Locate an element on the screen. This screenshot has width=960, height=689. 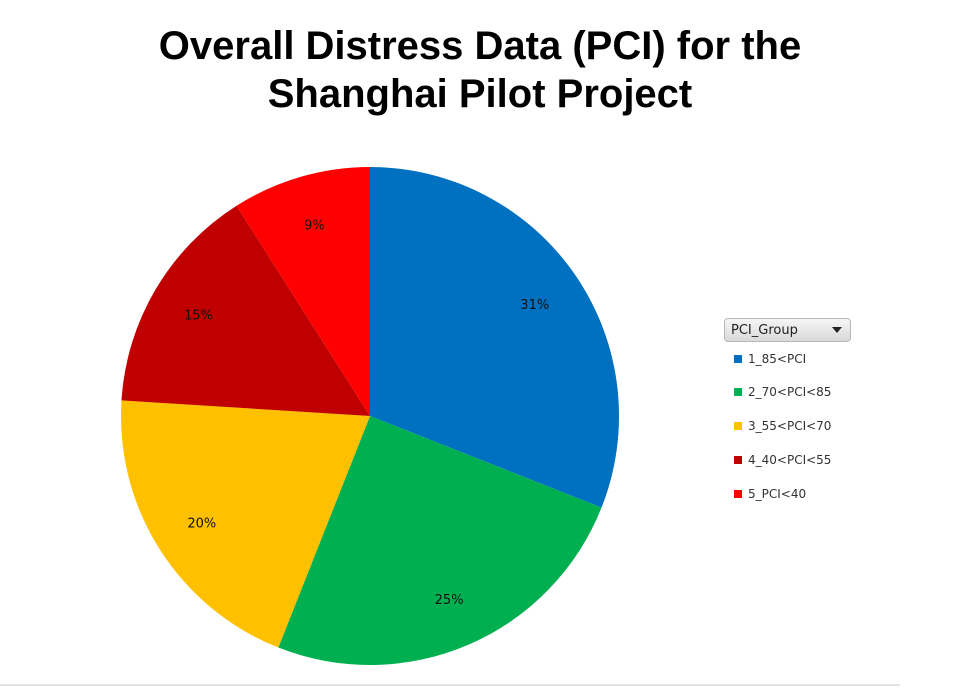
legend-label-3: 3_55<PCI<70 is located at coordinates (790, 425).